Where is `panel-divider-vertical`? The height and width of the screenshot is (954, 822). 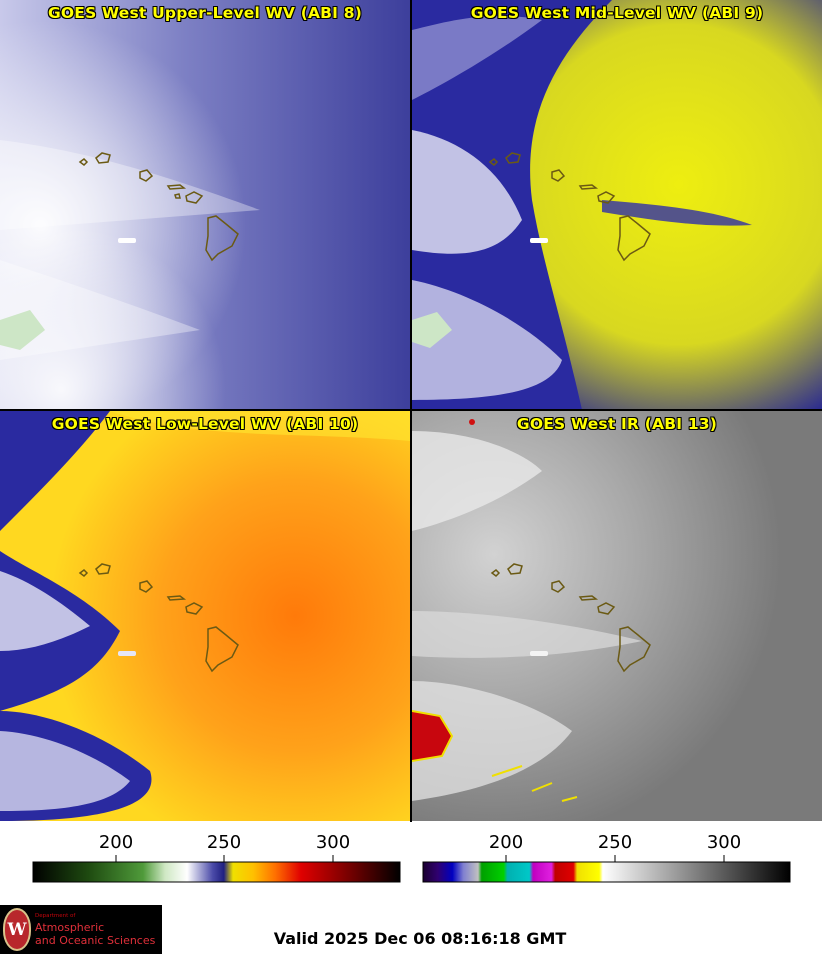
panel-divider-vertical is located at coordinates (411, 411).